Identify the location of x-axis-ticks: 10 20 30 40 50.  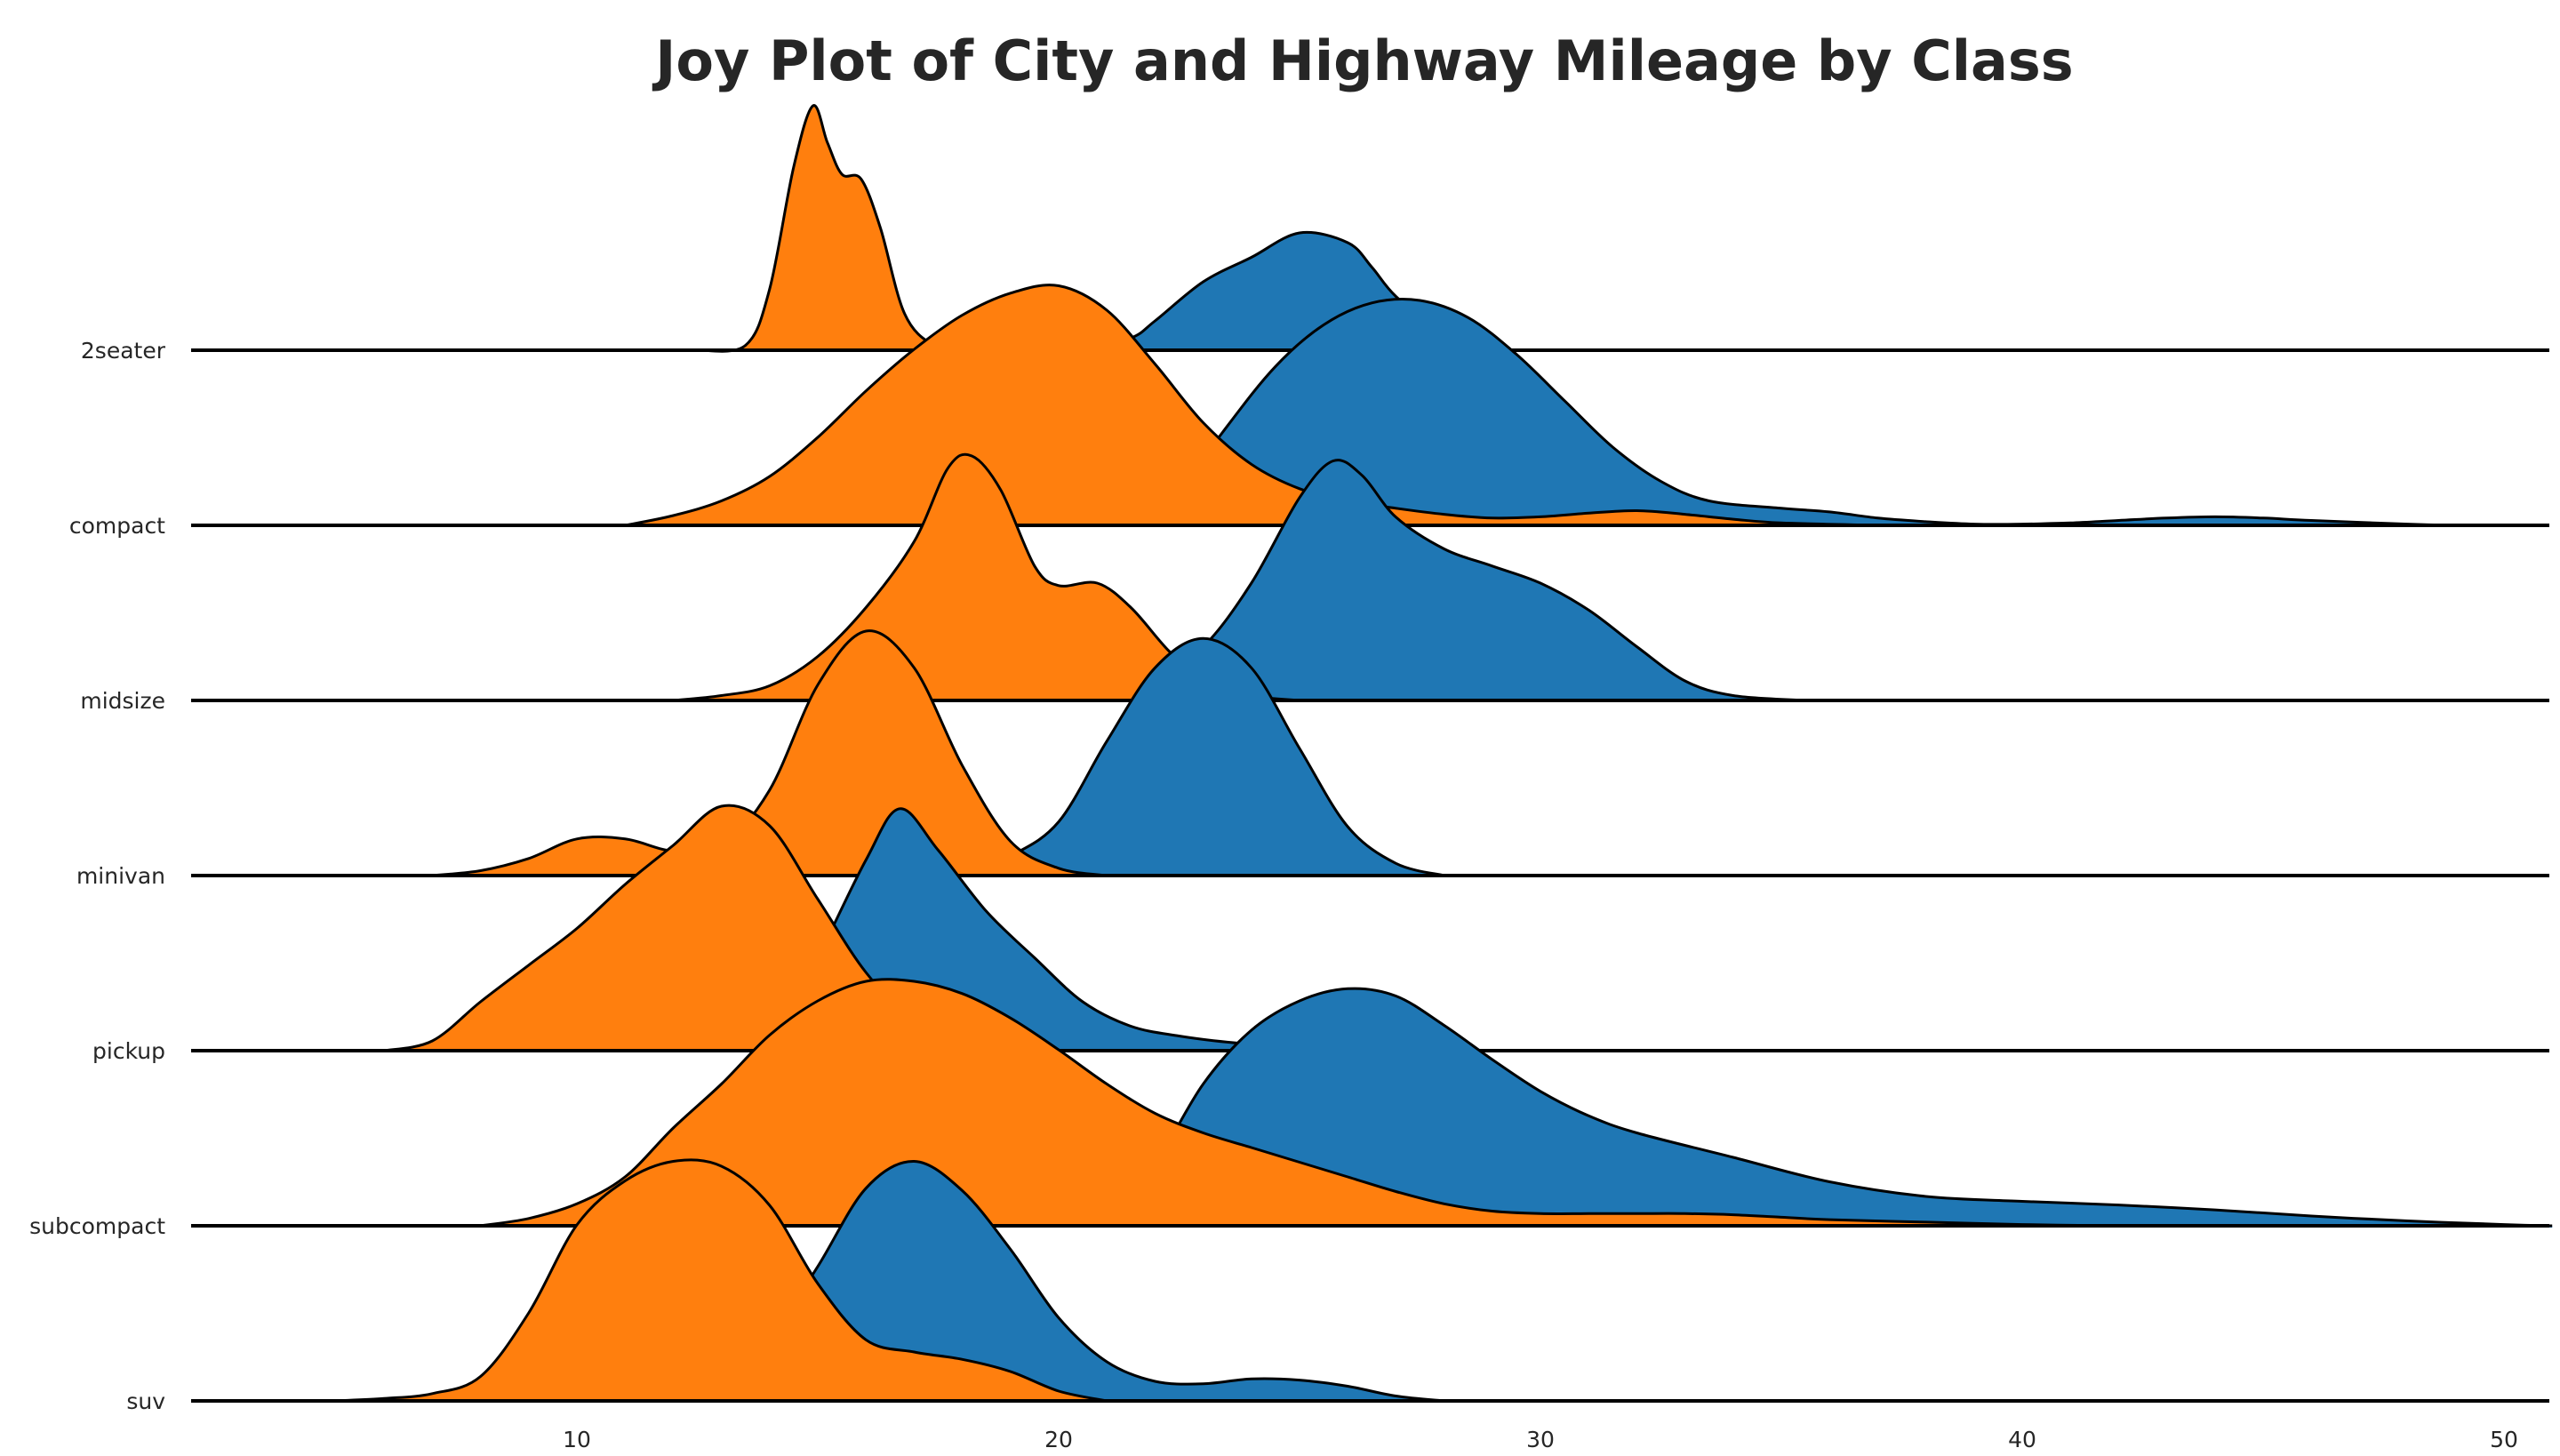
(1540, 1439).